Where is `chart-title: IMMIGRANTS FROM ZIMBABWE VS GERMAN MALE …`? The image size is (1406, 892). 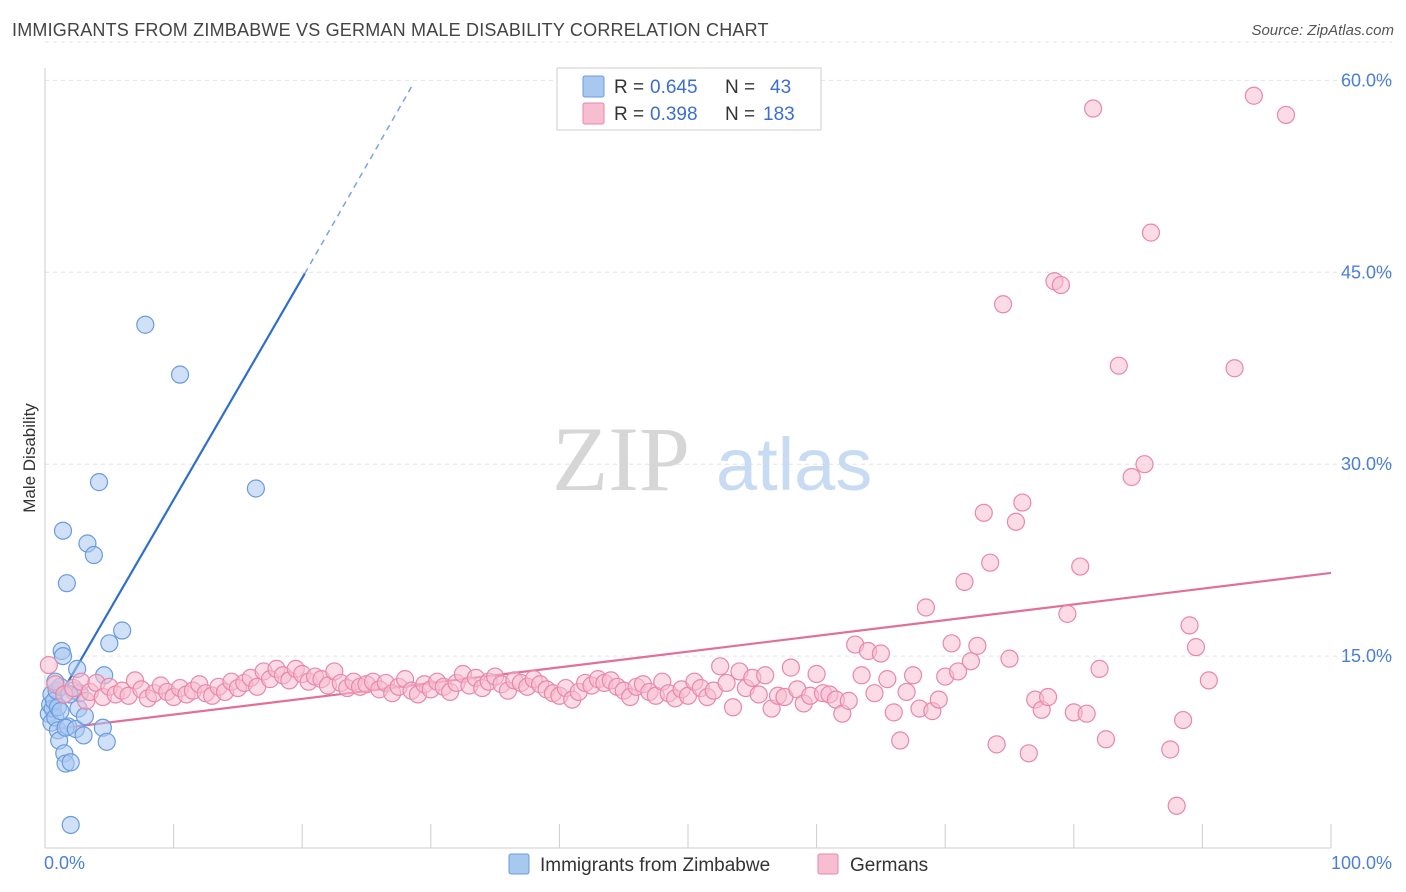 chart-title: IMMIGRANTS FROM ZIMBABWE VS GERMAN MALE … is located at coordinates (390, 30).